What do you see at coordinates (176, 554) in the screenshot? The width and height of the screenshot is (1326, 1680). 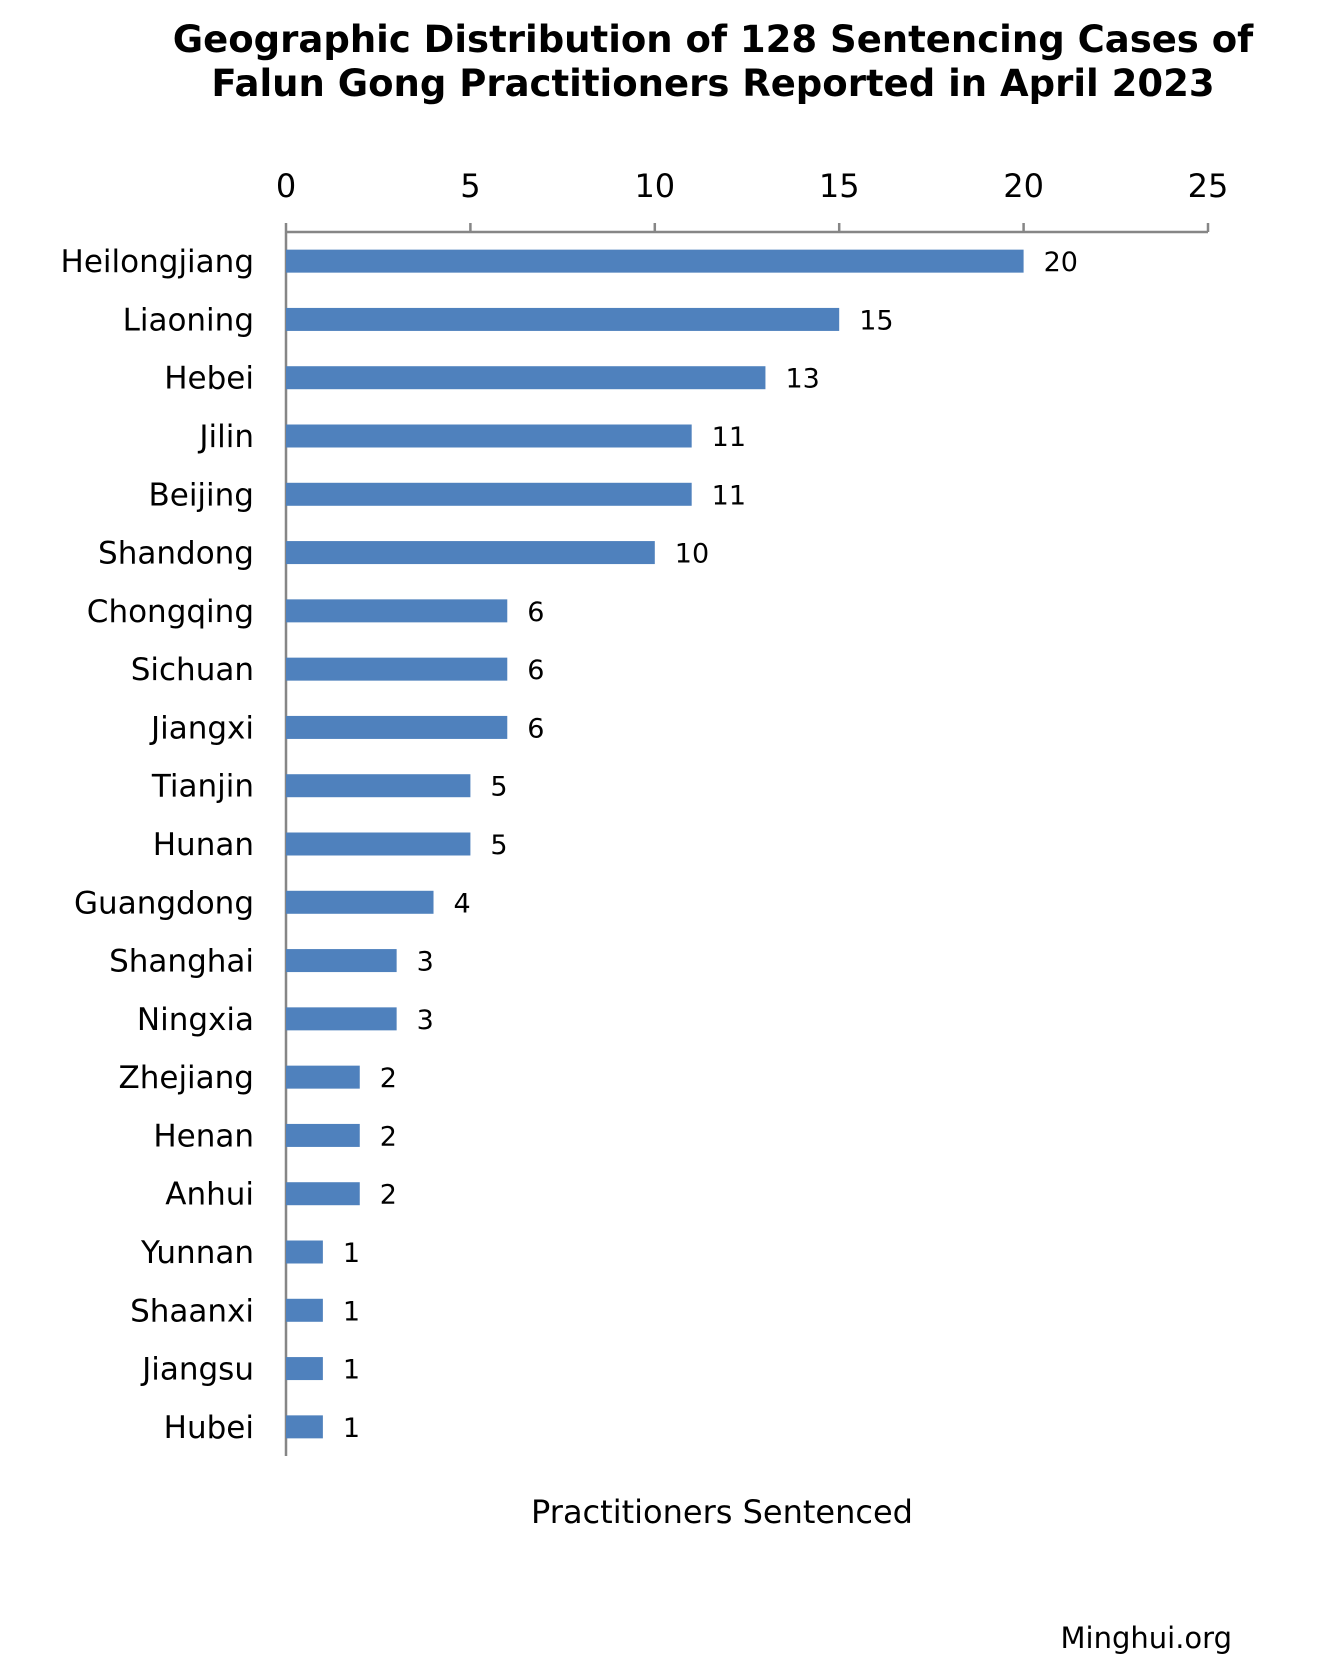 I see `category-label: Shandong` at bounding box center [176, 554].